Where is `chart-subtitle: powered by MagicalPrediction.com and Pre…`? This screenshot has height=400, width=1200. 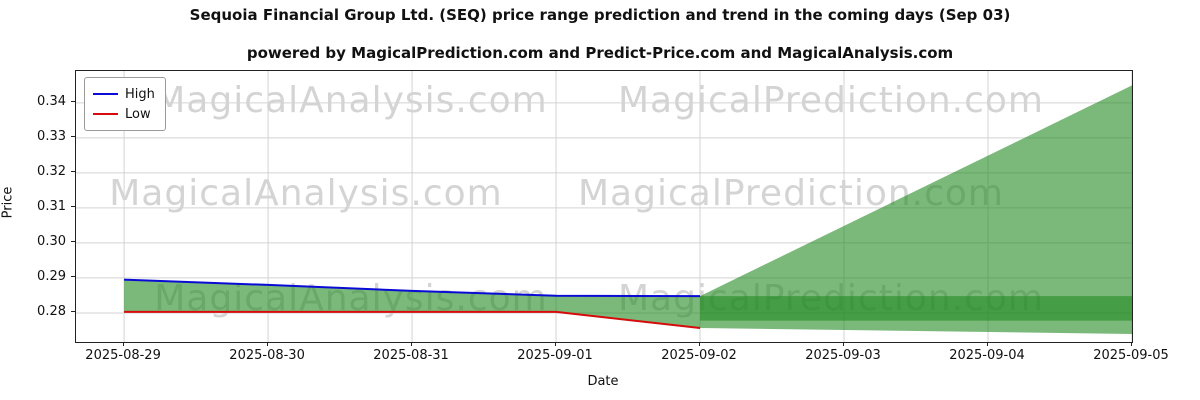 chart-subtitle: powered by MagicalPrediction.com and Pre… is located at coordinates (600, 53).